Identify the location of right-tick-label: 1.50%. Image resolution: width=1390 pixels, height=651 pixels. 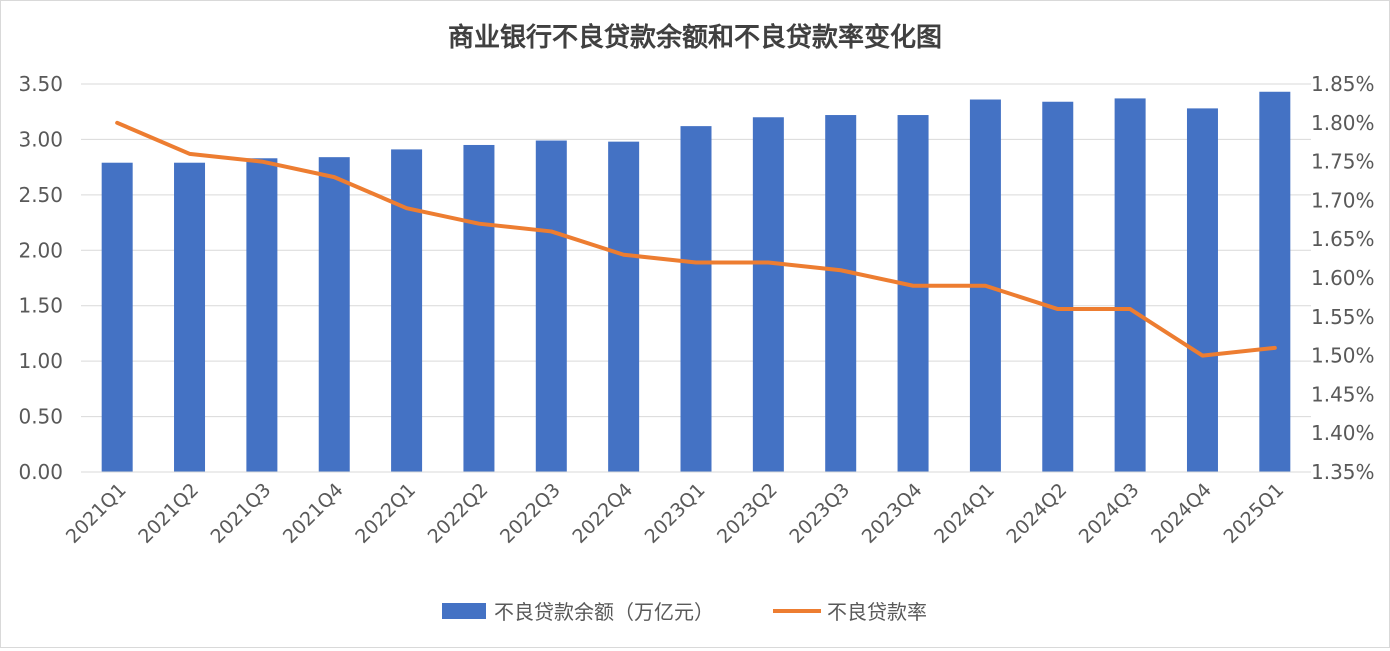
(1343, 356).